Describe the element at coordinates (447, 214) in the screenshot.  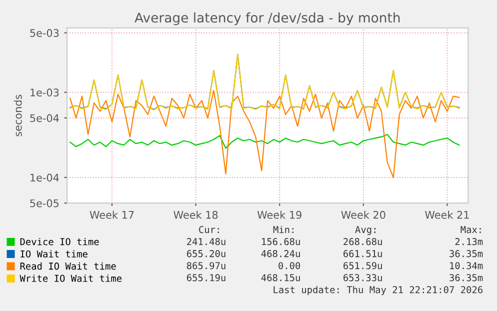
I see `x-tick-label: Week 21` at that location.